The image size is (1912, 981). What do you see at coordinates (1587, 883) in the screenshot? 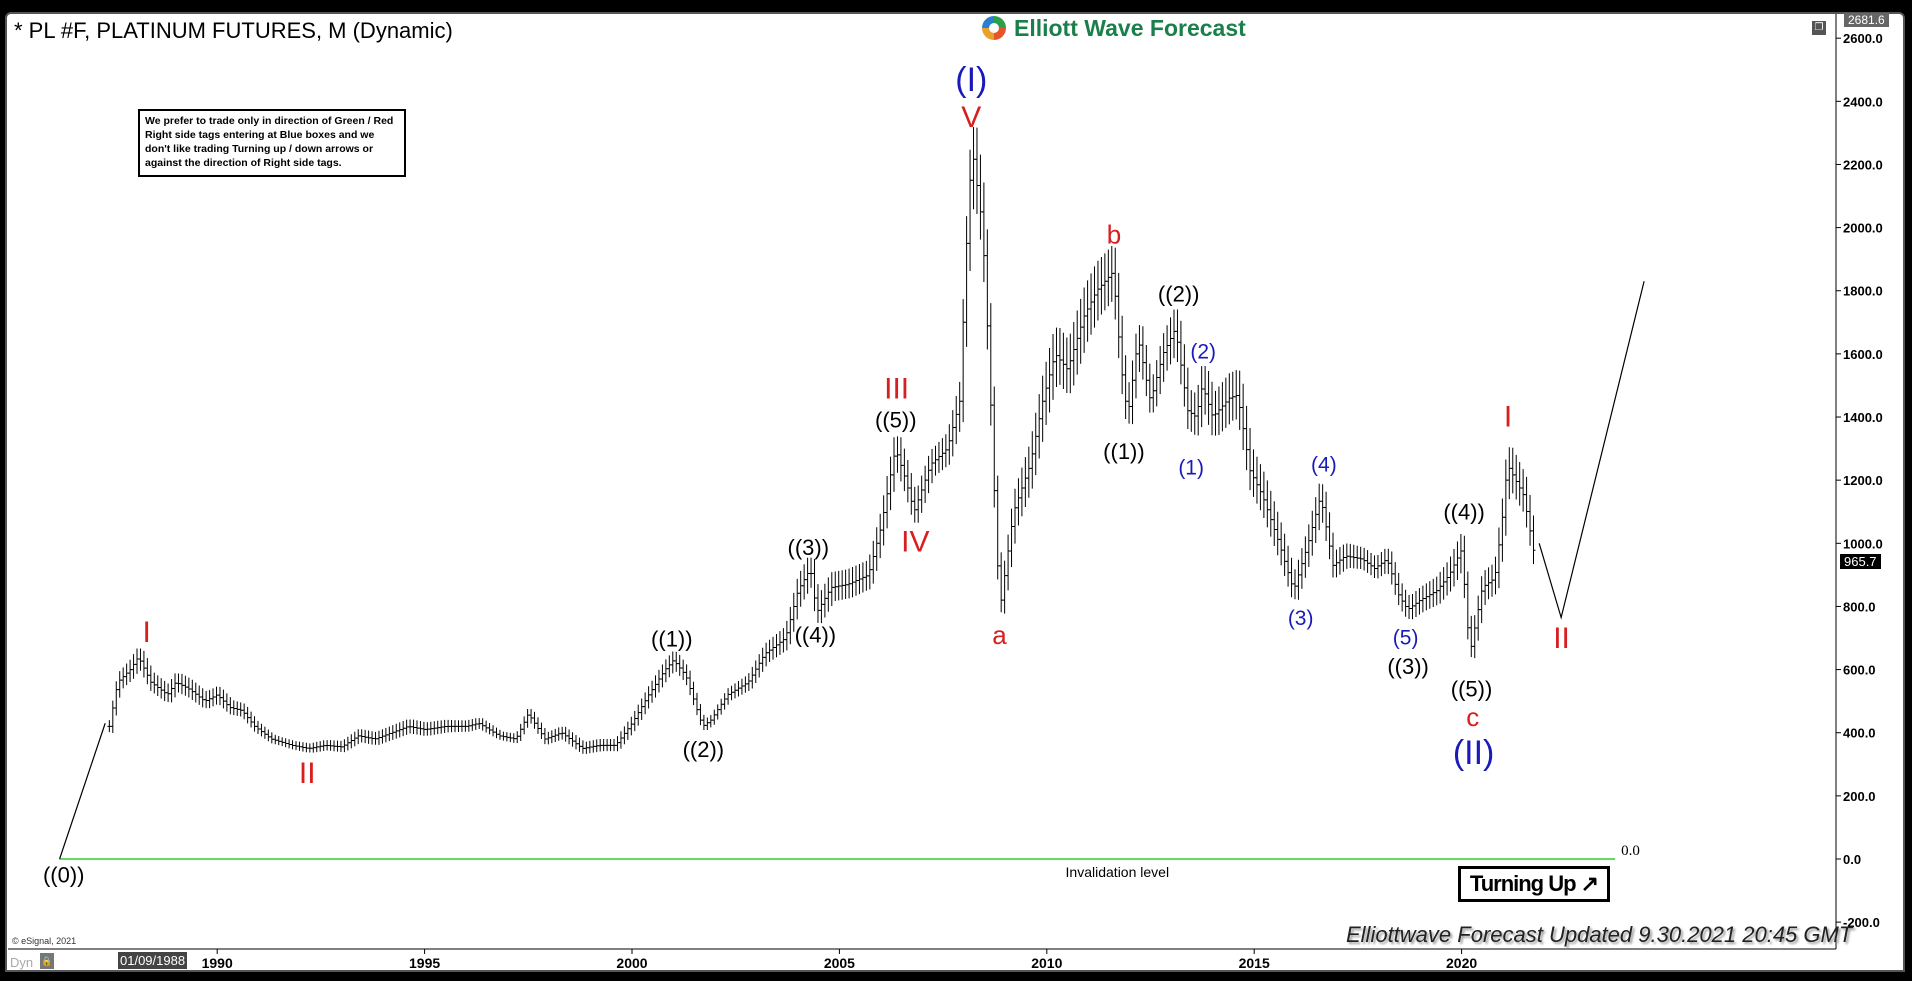
I see `arrow-up-right-icon: ↗` at bounding box center [1587, 883].